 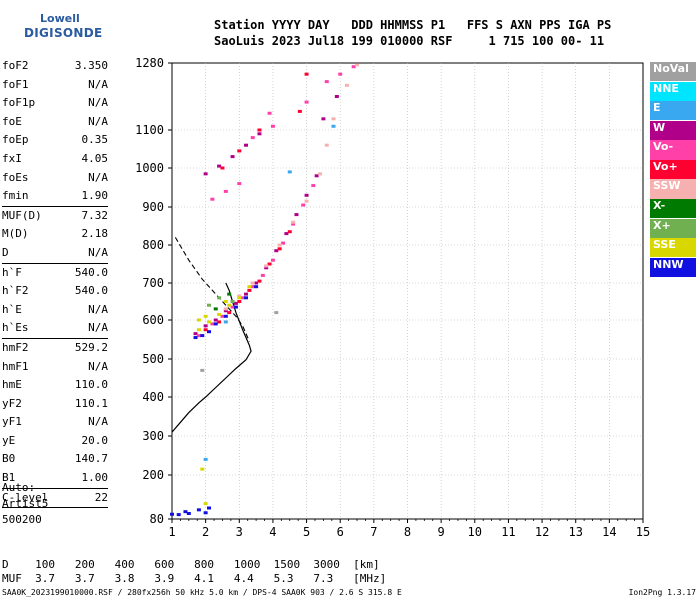 What do you see at coordinates (164, 564) in the screenshot?
I see `distance-row-cell: 600` at bounding box center [164, 564].